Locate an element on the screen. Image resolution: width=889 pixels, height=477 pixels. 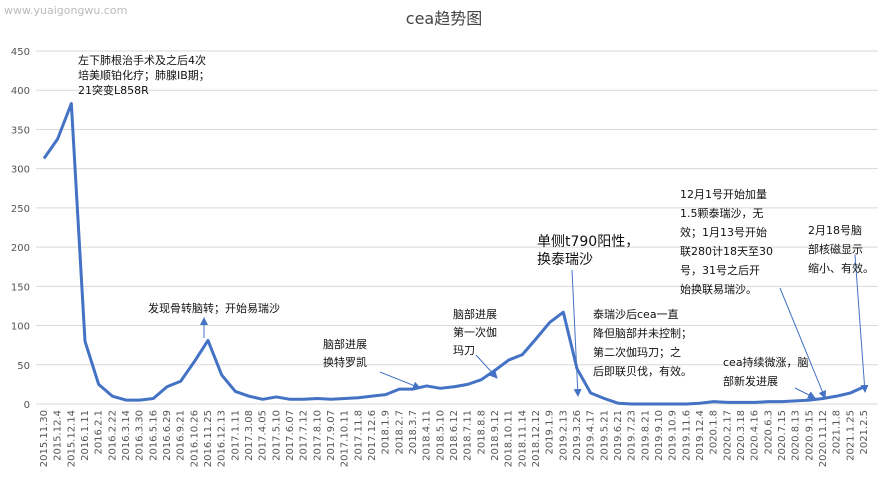
annotation: 培美顺铂化疗；肺腺IB期； is located at coordinates (144, 75).